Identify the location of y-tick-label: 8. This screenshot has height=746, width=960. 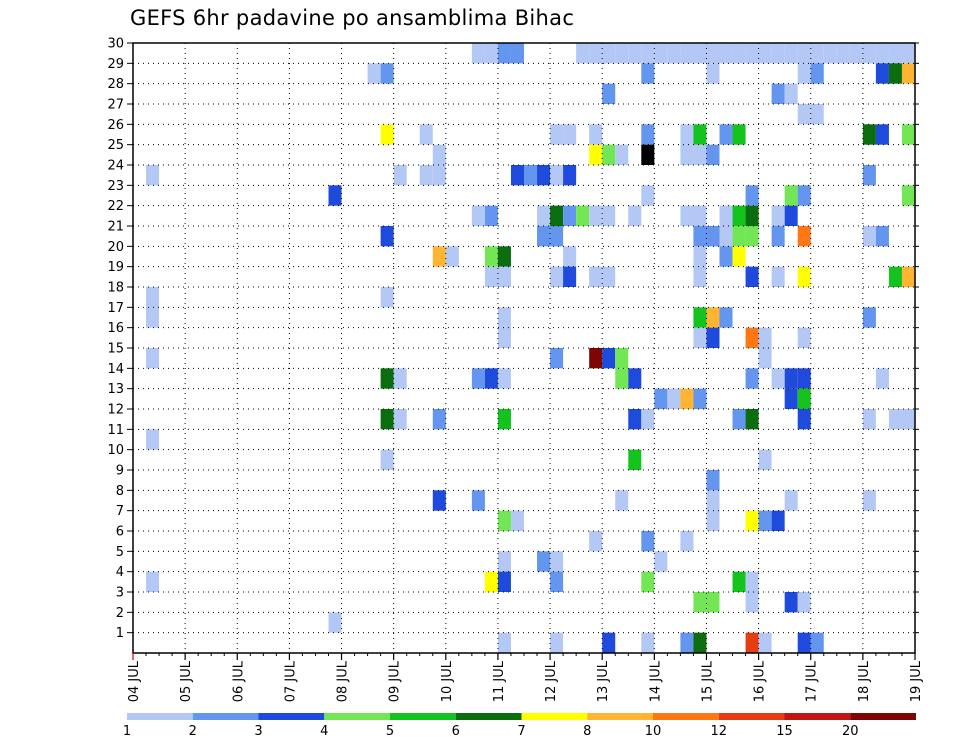
(120, 491).